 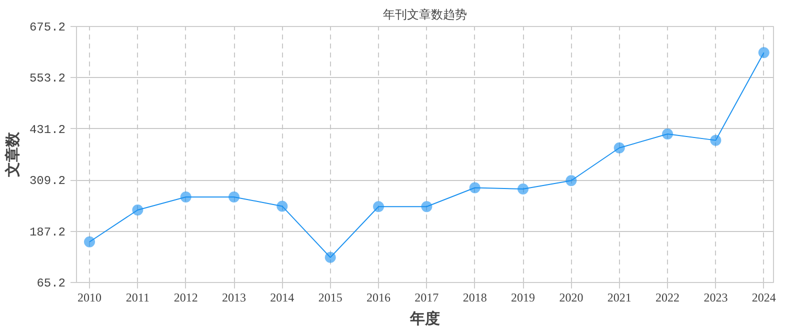 What do you see at coordinates (282, 297) in the screenshot?
I see `x-tick-label: 2014` at bounding box center [282, 297].